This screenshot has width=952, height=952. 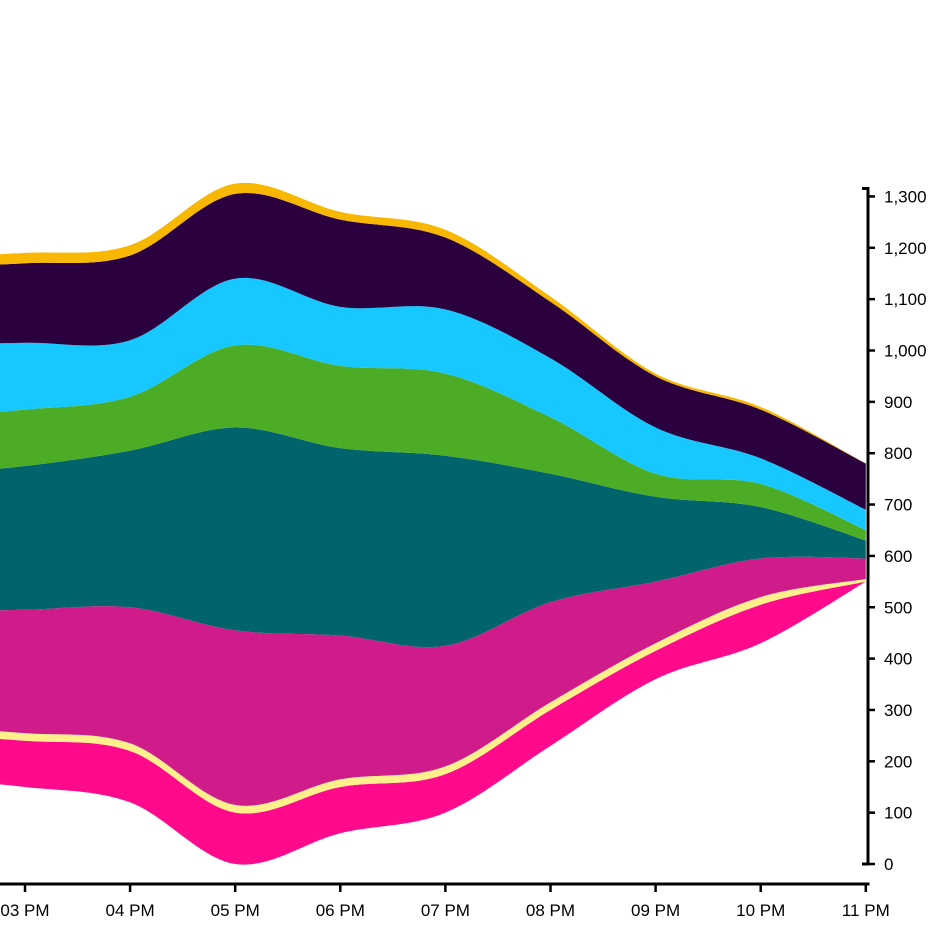 What do you see at coordinates (898, 813) in the screenshot?
I see `y-tick-label: 100` at bounding box center [898, 813].